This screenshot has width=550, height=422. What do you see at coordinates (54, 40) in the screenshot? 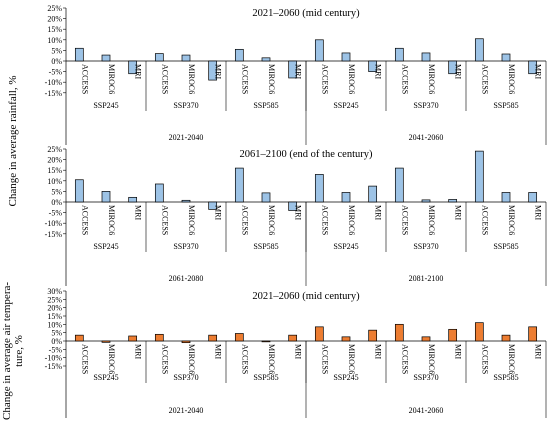
I see `panel1-ytick-label: 10%` at bounding box center [54, 40].